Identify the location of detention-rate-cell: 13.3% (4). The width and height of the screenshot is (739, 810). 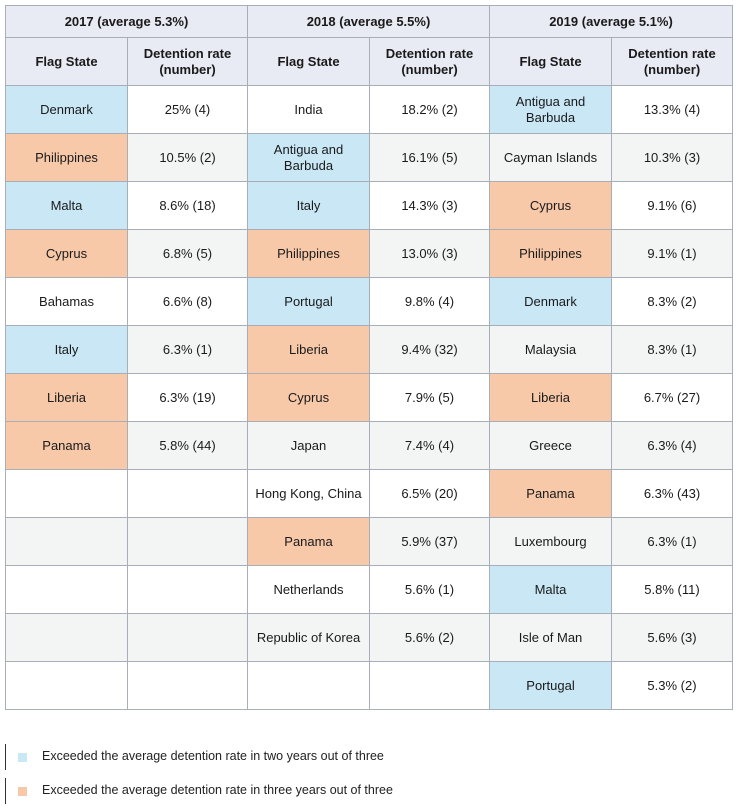
(672, 109).